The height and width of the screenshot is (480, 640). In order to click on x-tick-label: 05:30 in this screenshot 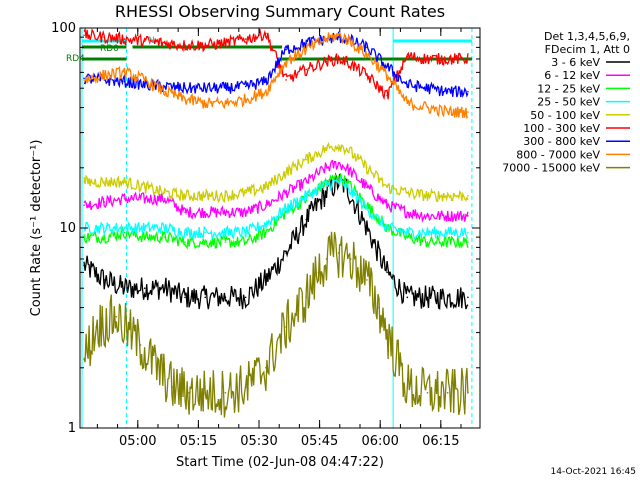, I will do `click(258, 441)`.